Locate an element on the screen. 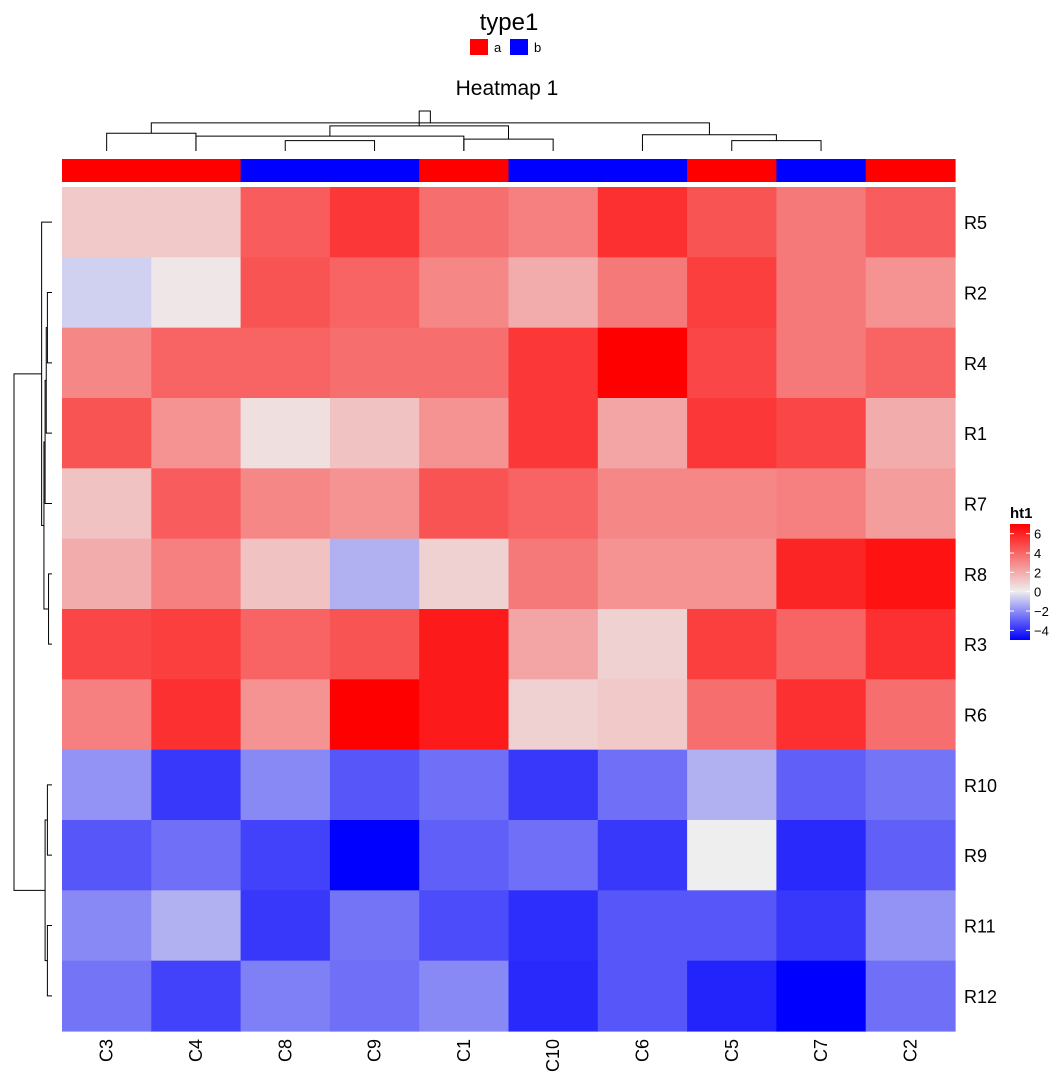  row-labels: R5 R2 R4 R1 R7 R8 R3 R6 R10 R9 R11 R12 is located at coordinates (980, 610).